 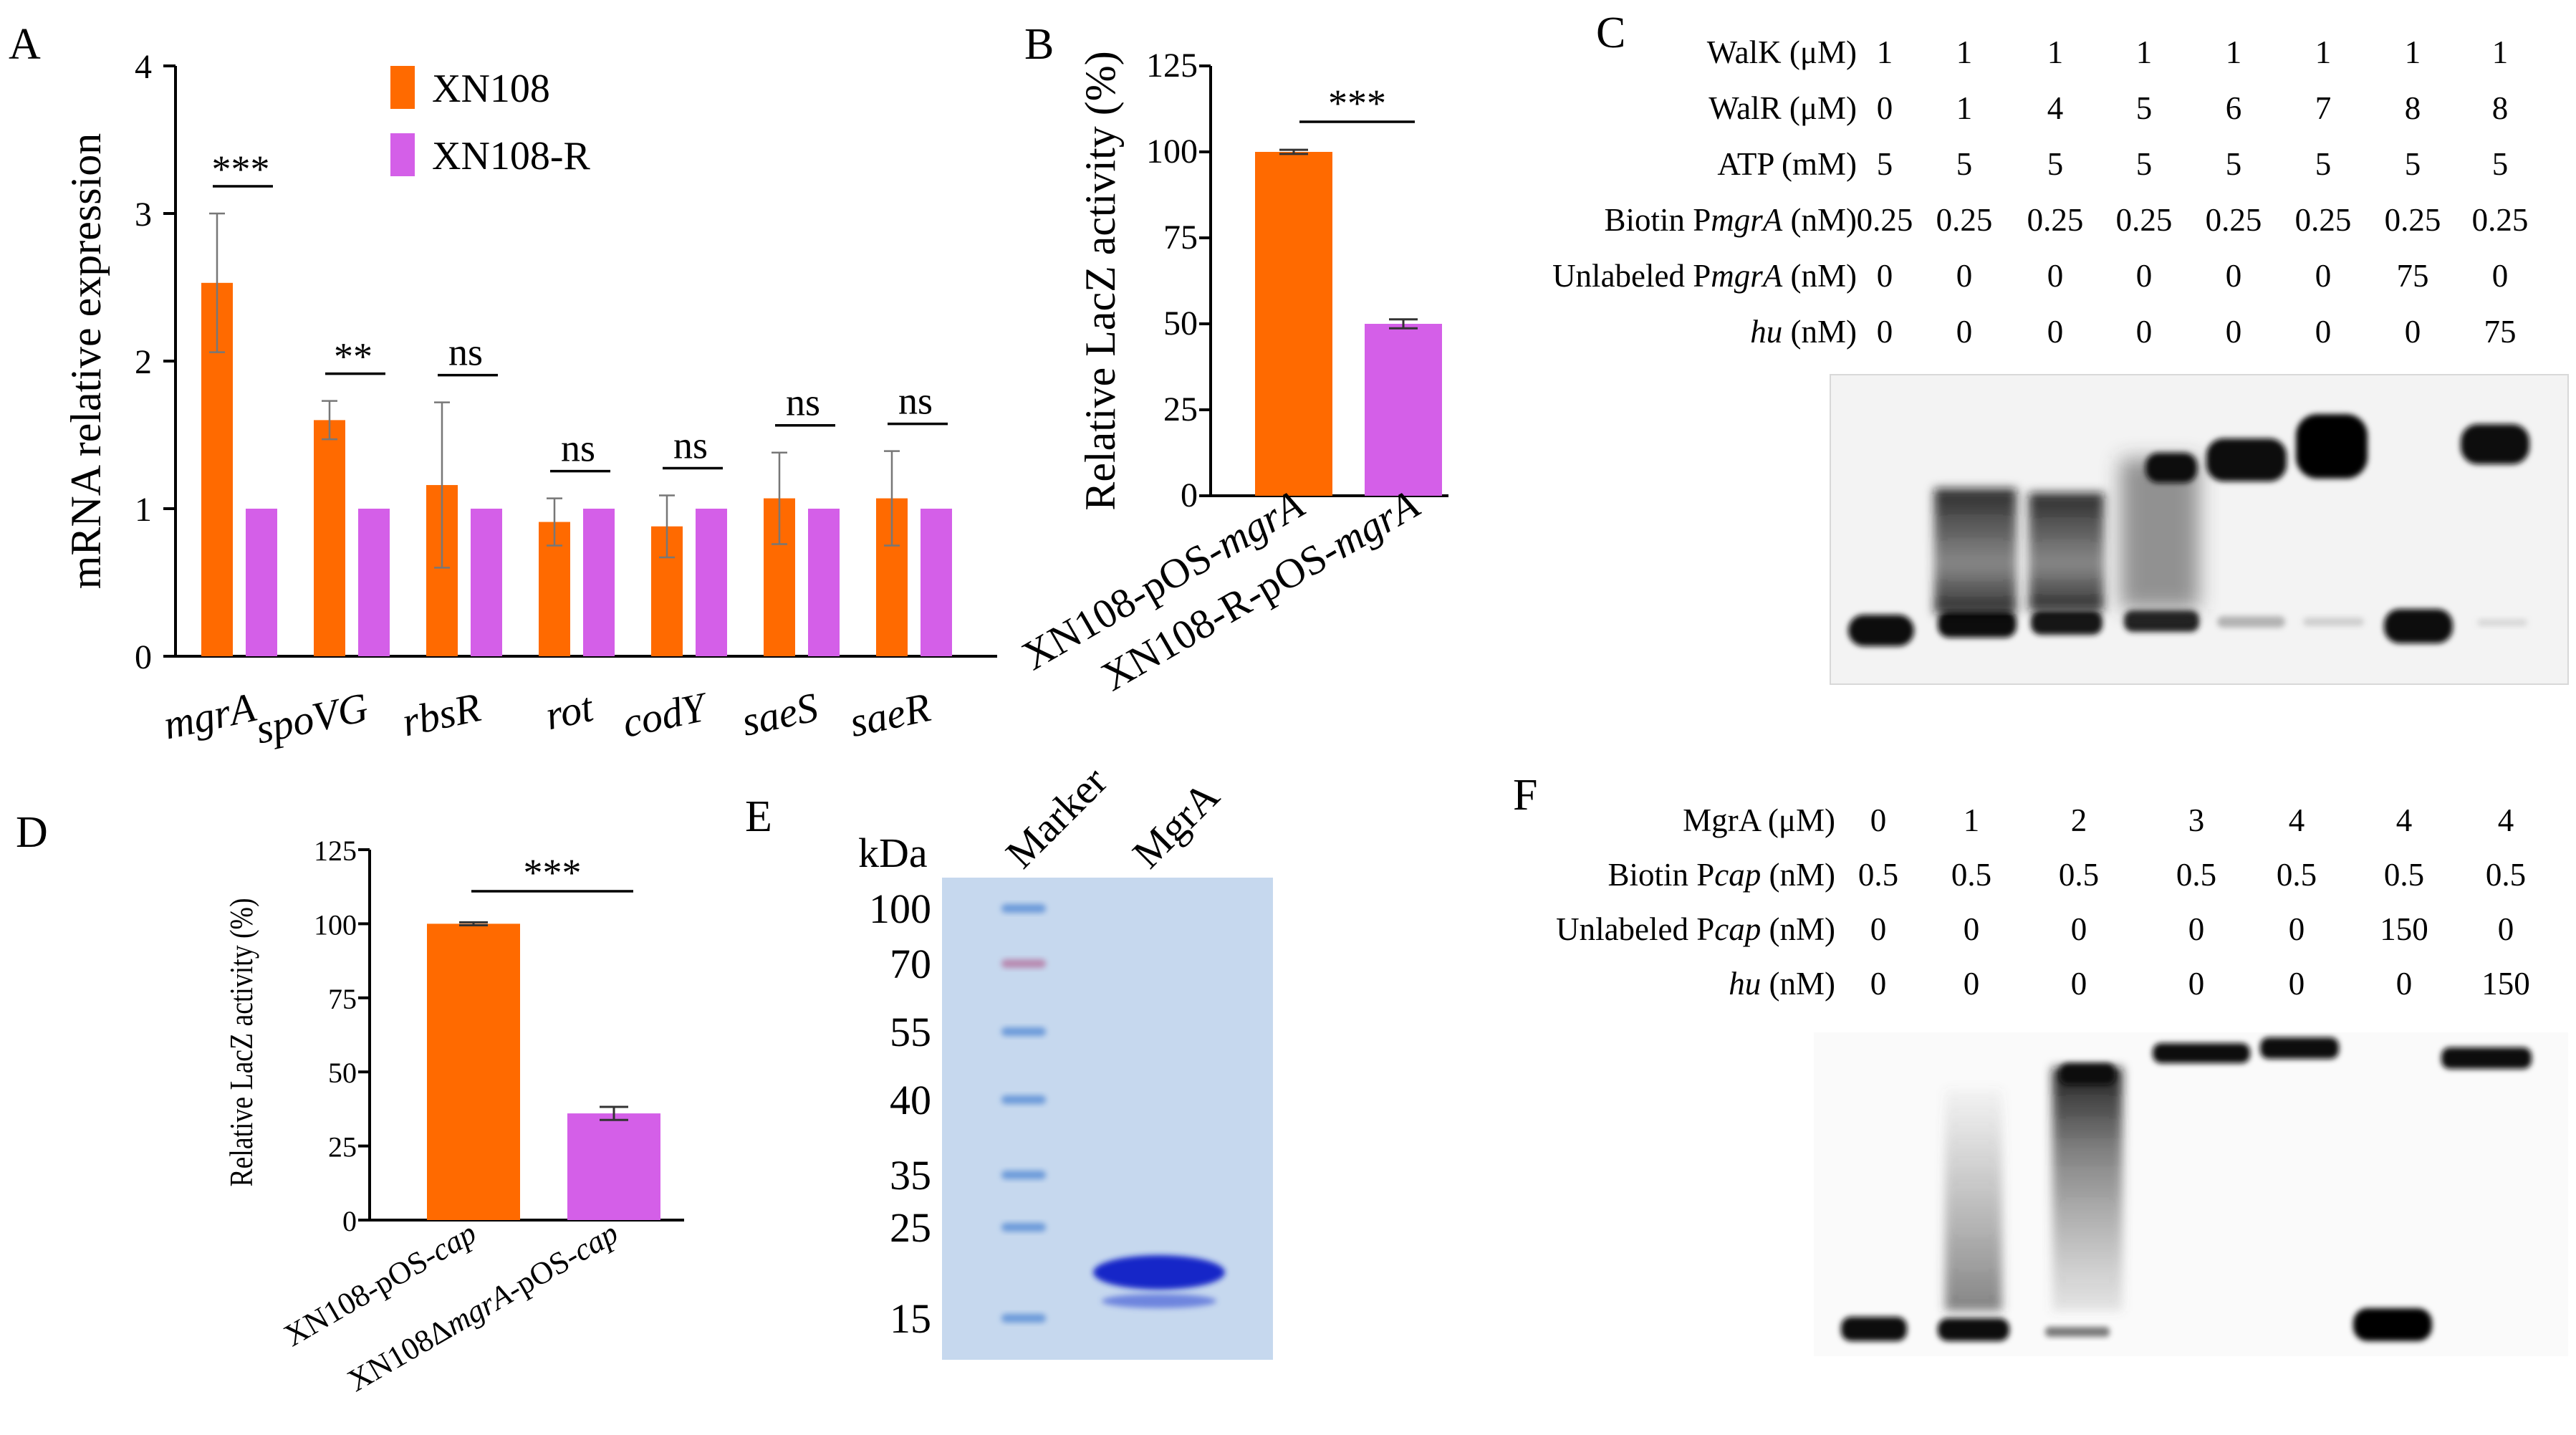 What do you see at coordinates (2191, 1194) in the screenshot?
I see `gel-f` at bounding box center [2191, 1194].